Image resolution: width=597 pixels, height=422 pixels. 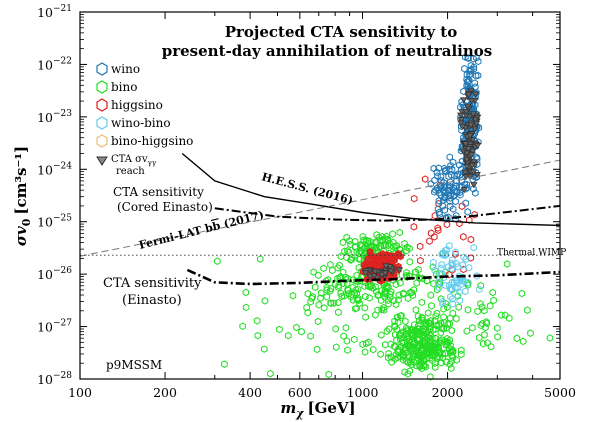 I want to click on legend-cta-reach-label: CTA σvγγ, so click(x=133, y=160).